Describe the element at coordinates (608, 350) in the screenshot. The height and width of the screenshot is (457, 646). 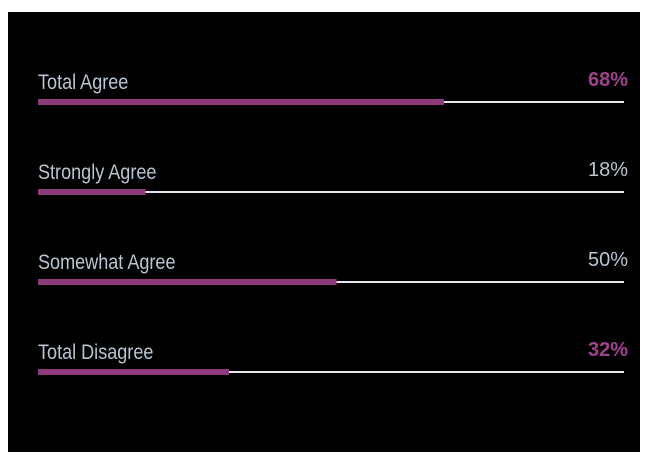
I see `value-label: 32%` at that location.